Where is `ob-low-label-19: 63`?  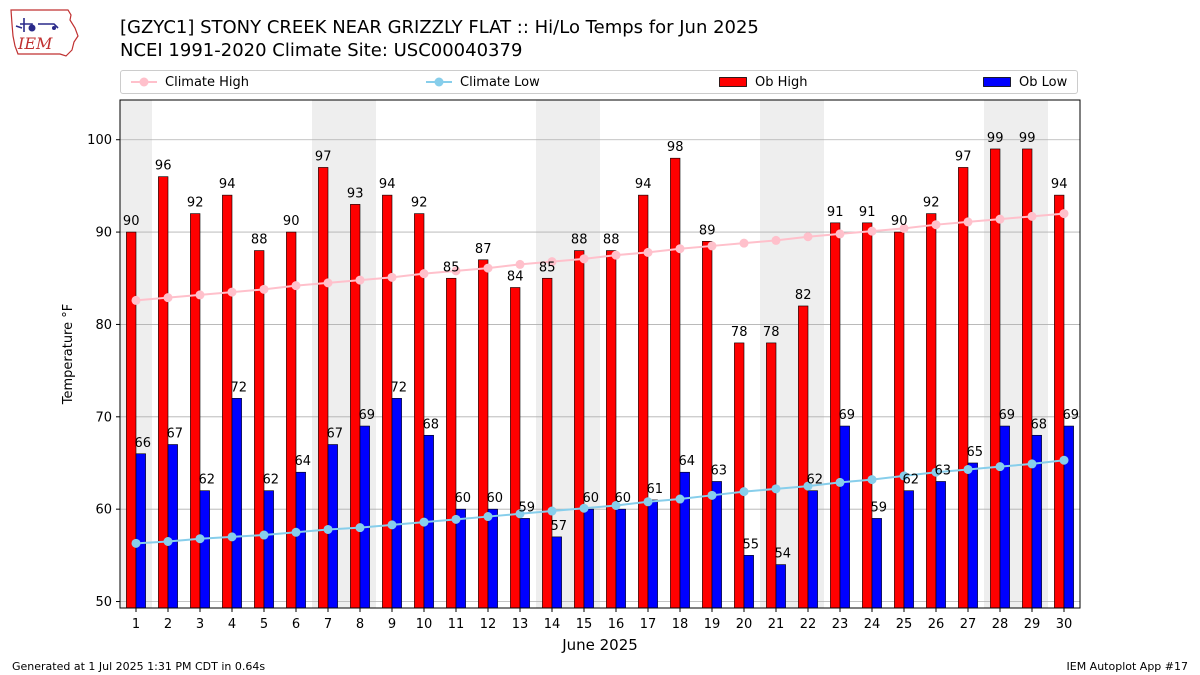 ob-low-label-19: 63 is located at coordinates (719, 470).